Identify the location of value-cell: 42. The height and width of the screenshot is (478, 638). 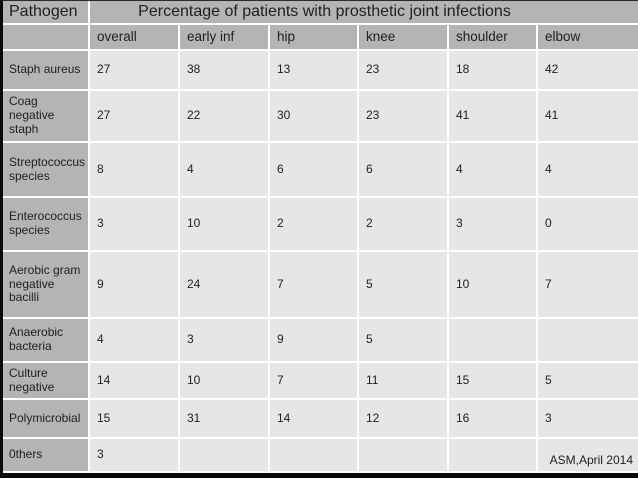
(588, 70).